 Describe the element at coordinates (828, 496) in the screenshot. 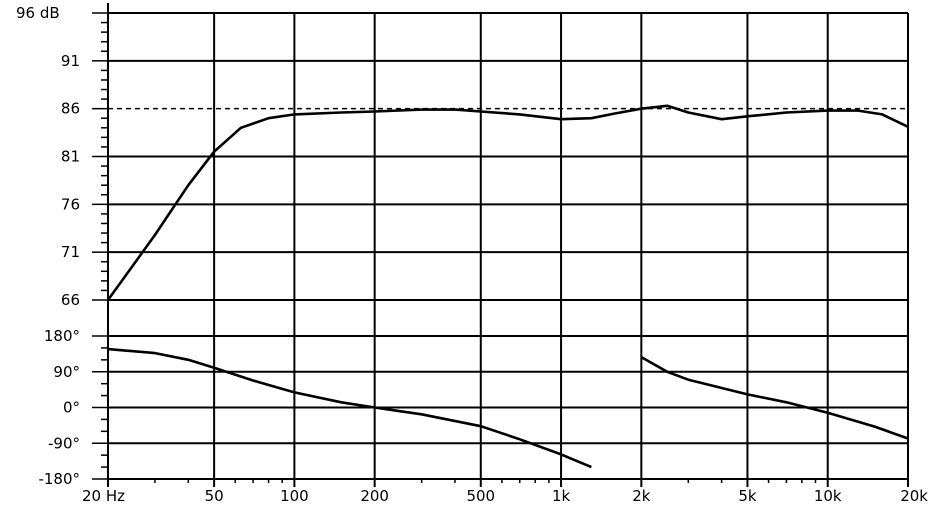

I see `x-tick-label-8: 10k` at that location.